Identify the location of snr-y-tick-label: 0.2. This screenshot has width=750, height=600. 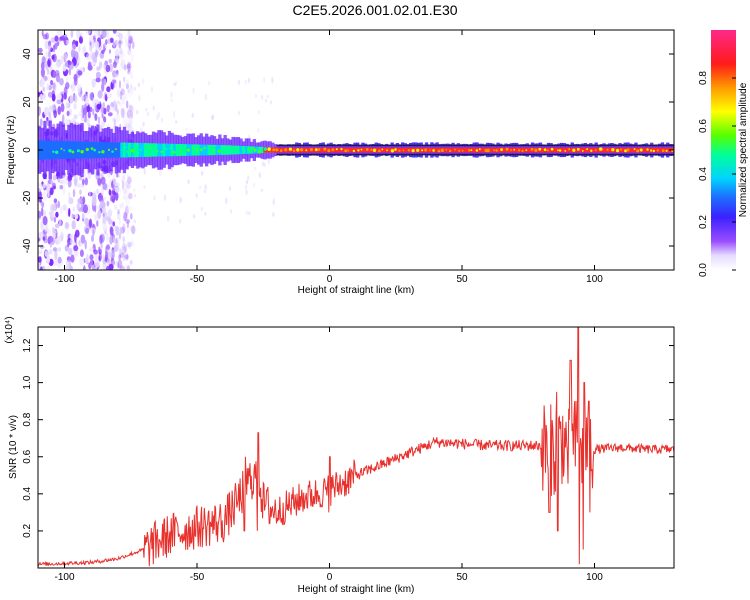
(27, 531).